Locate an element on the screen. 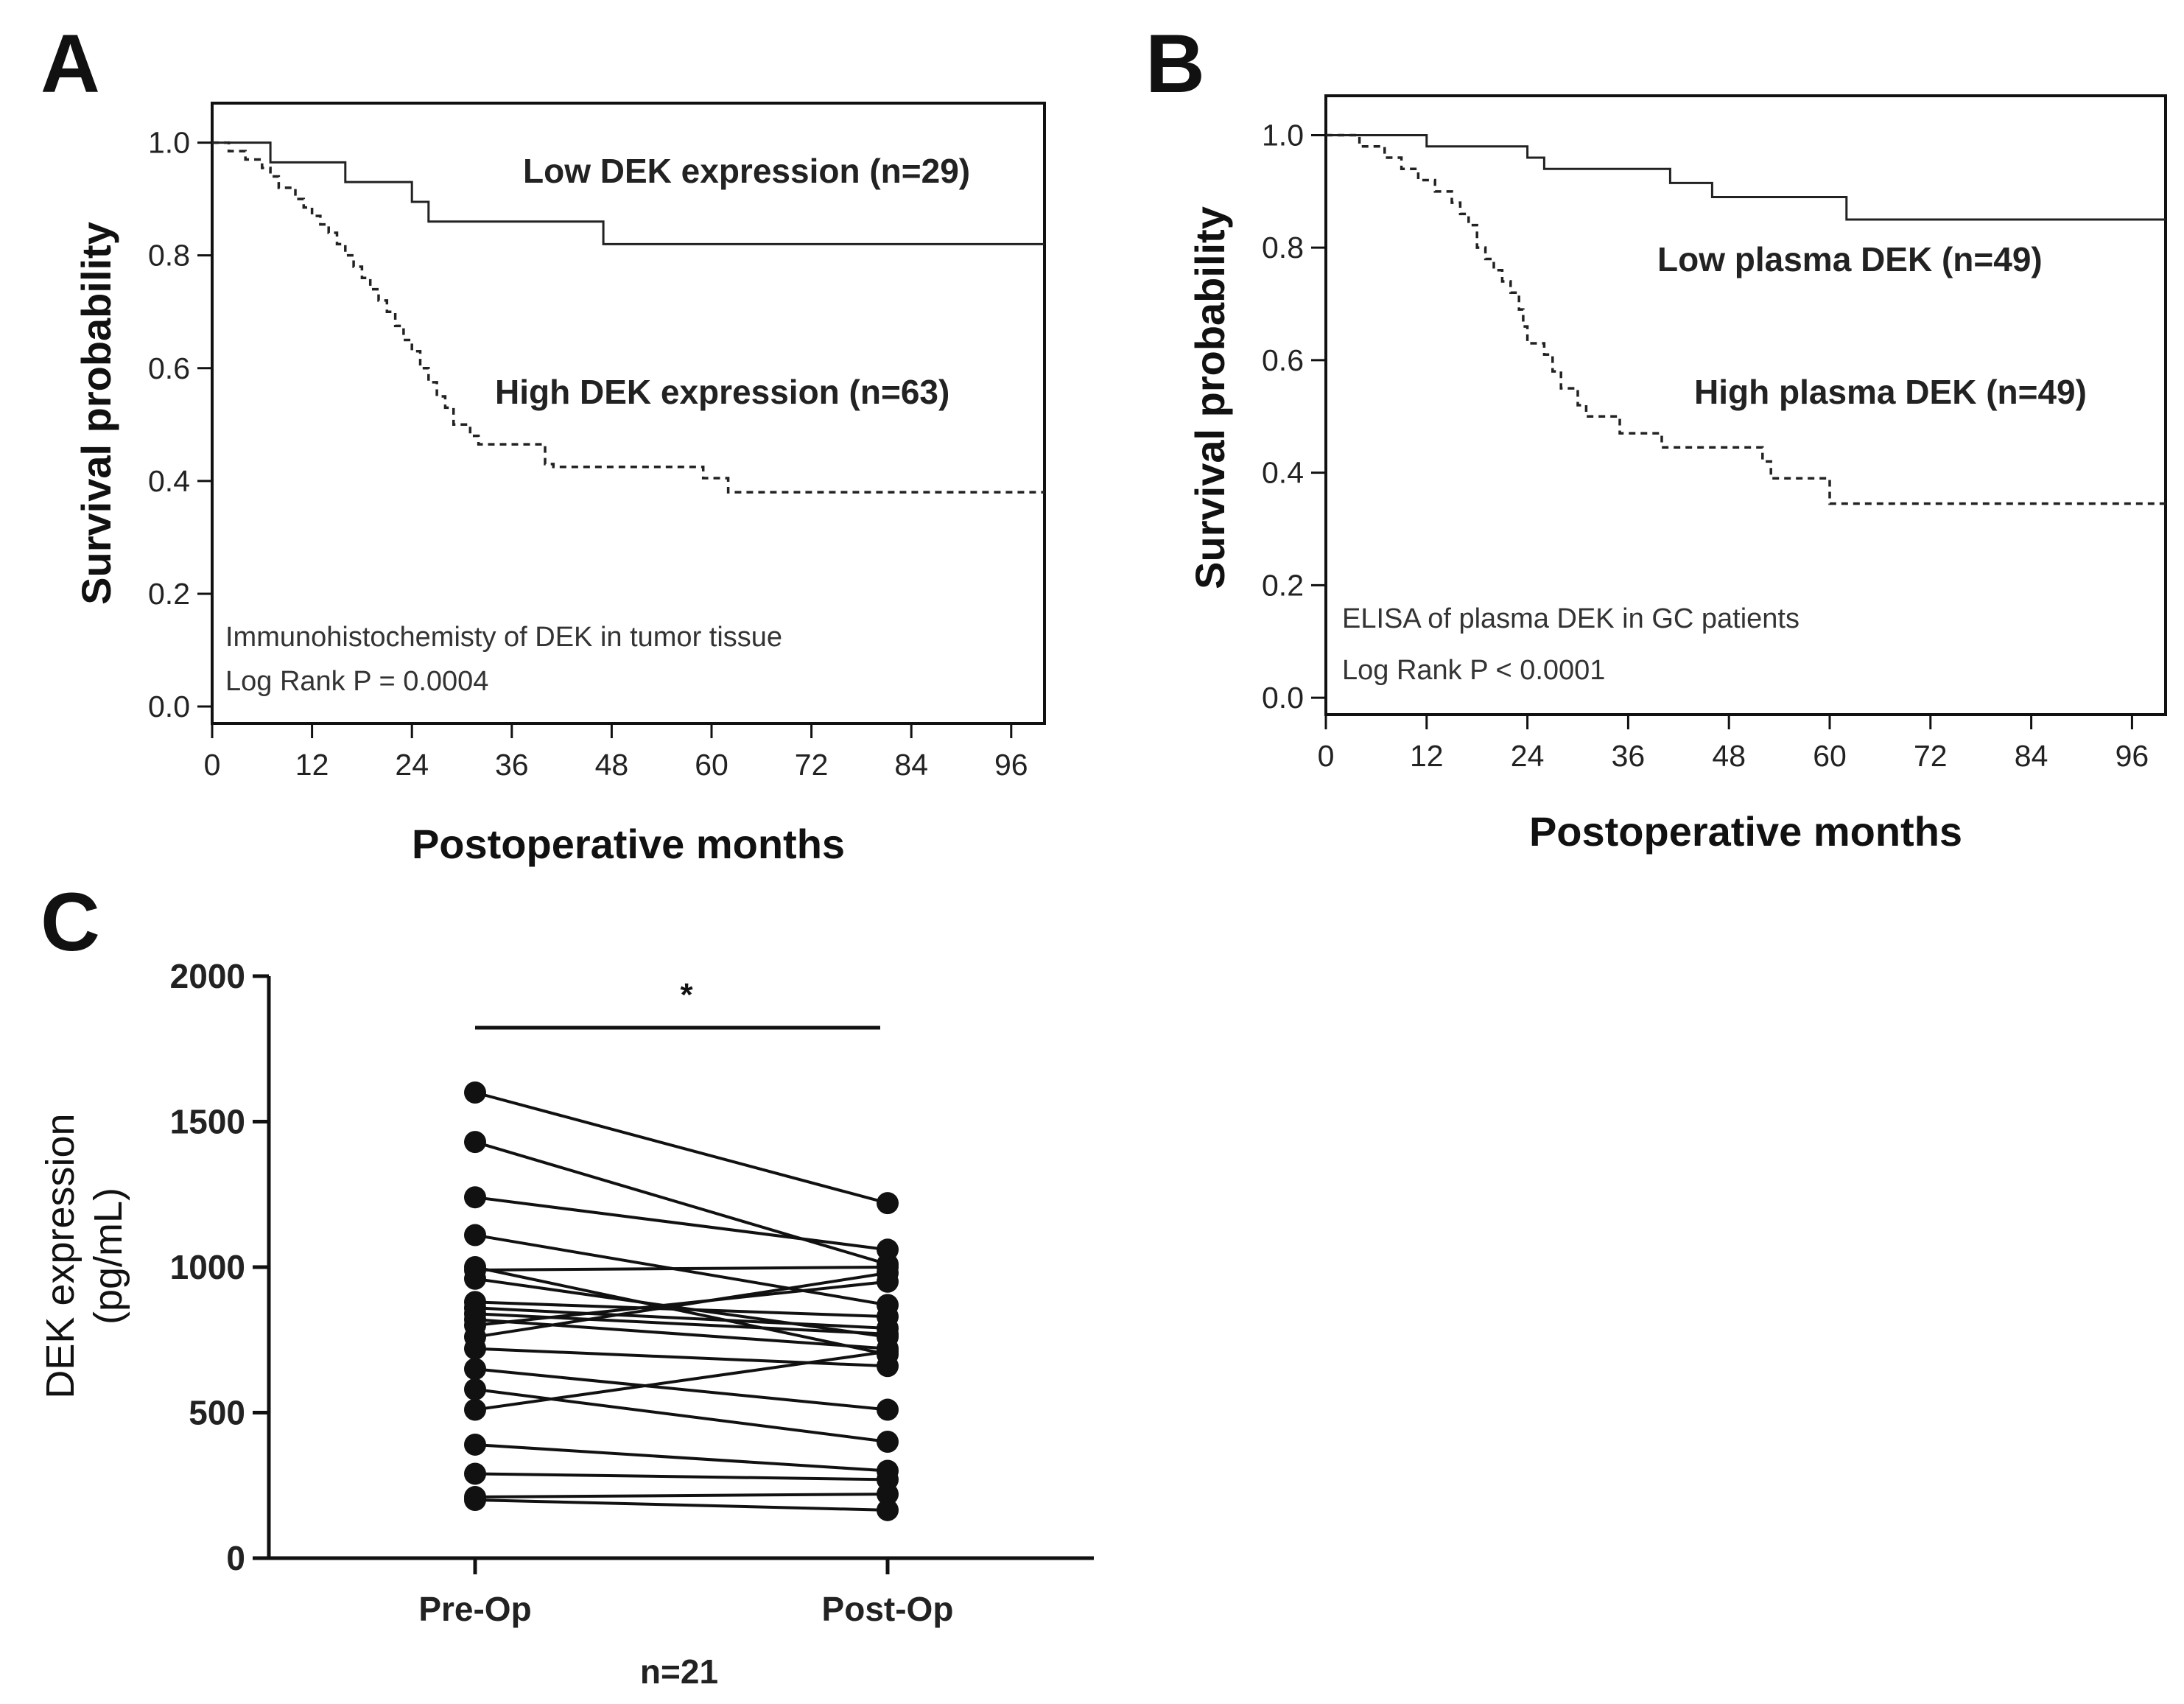 The image size is (2184, 1704). panel-letter-a: A is located at coordinates (70, 64).